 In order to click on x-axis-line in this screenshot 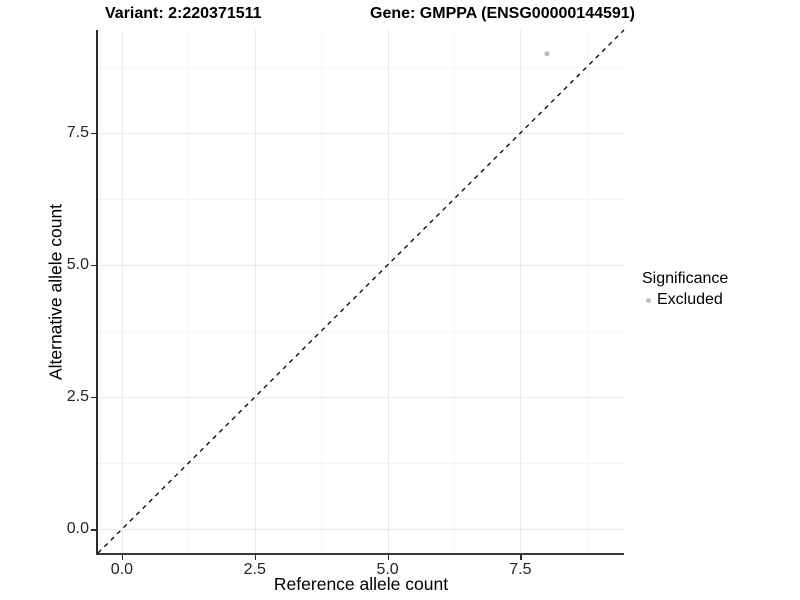, I will do `click(360, 554)`.